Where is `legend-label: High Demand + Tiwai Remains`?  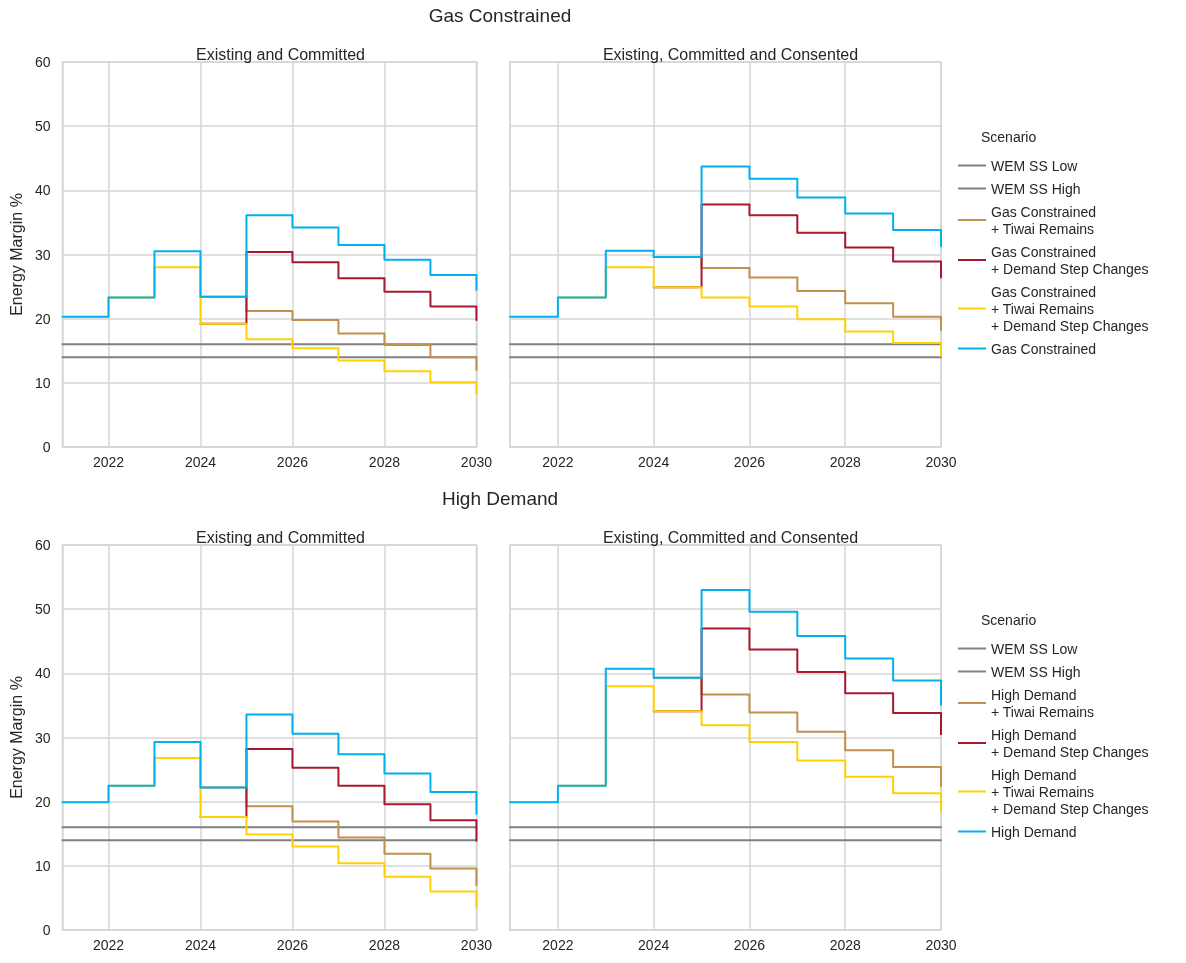 legend-label: High Demand + Tiwai Remains is located at coordinates (1043, 703).